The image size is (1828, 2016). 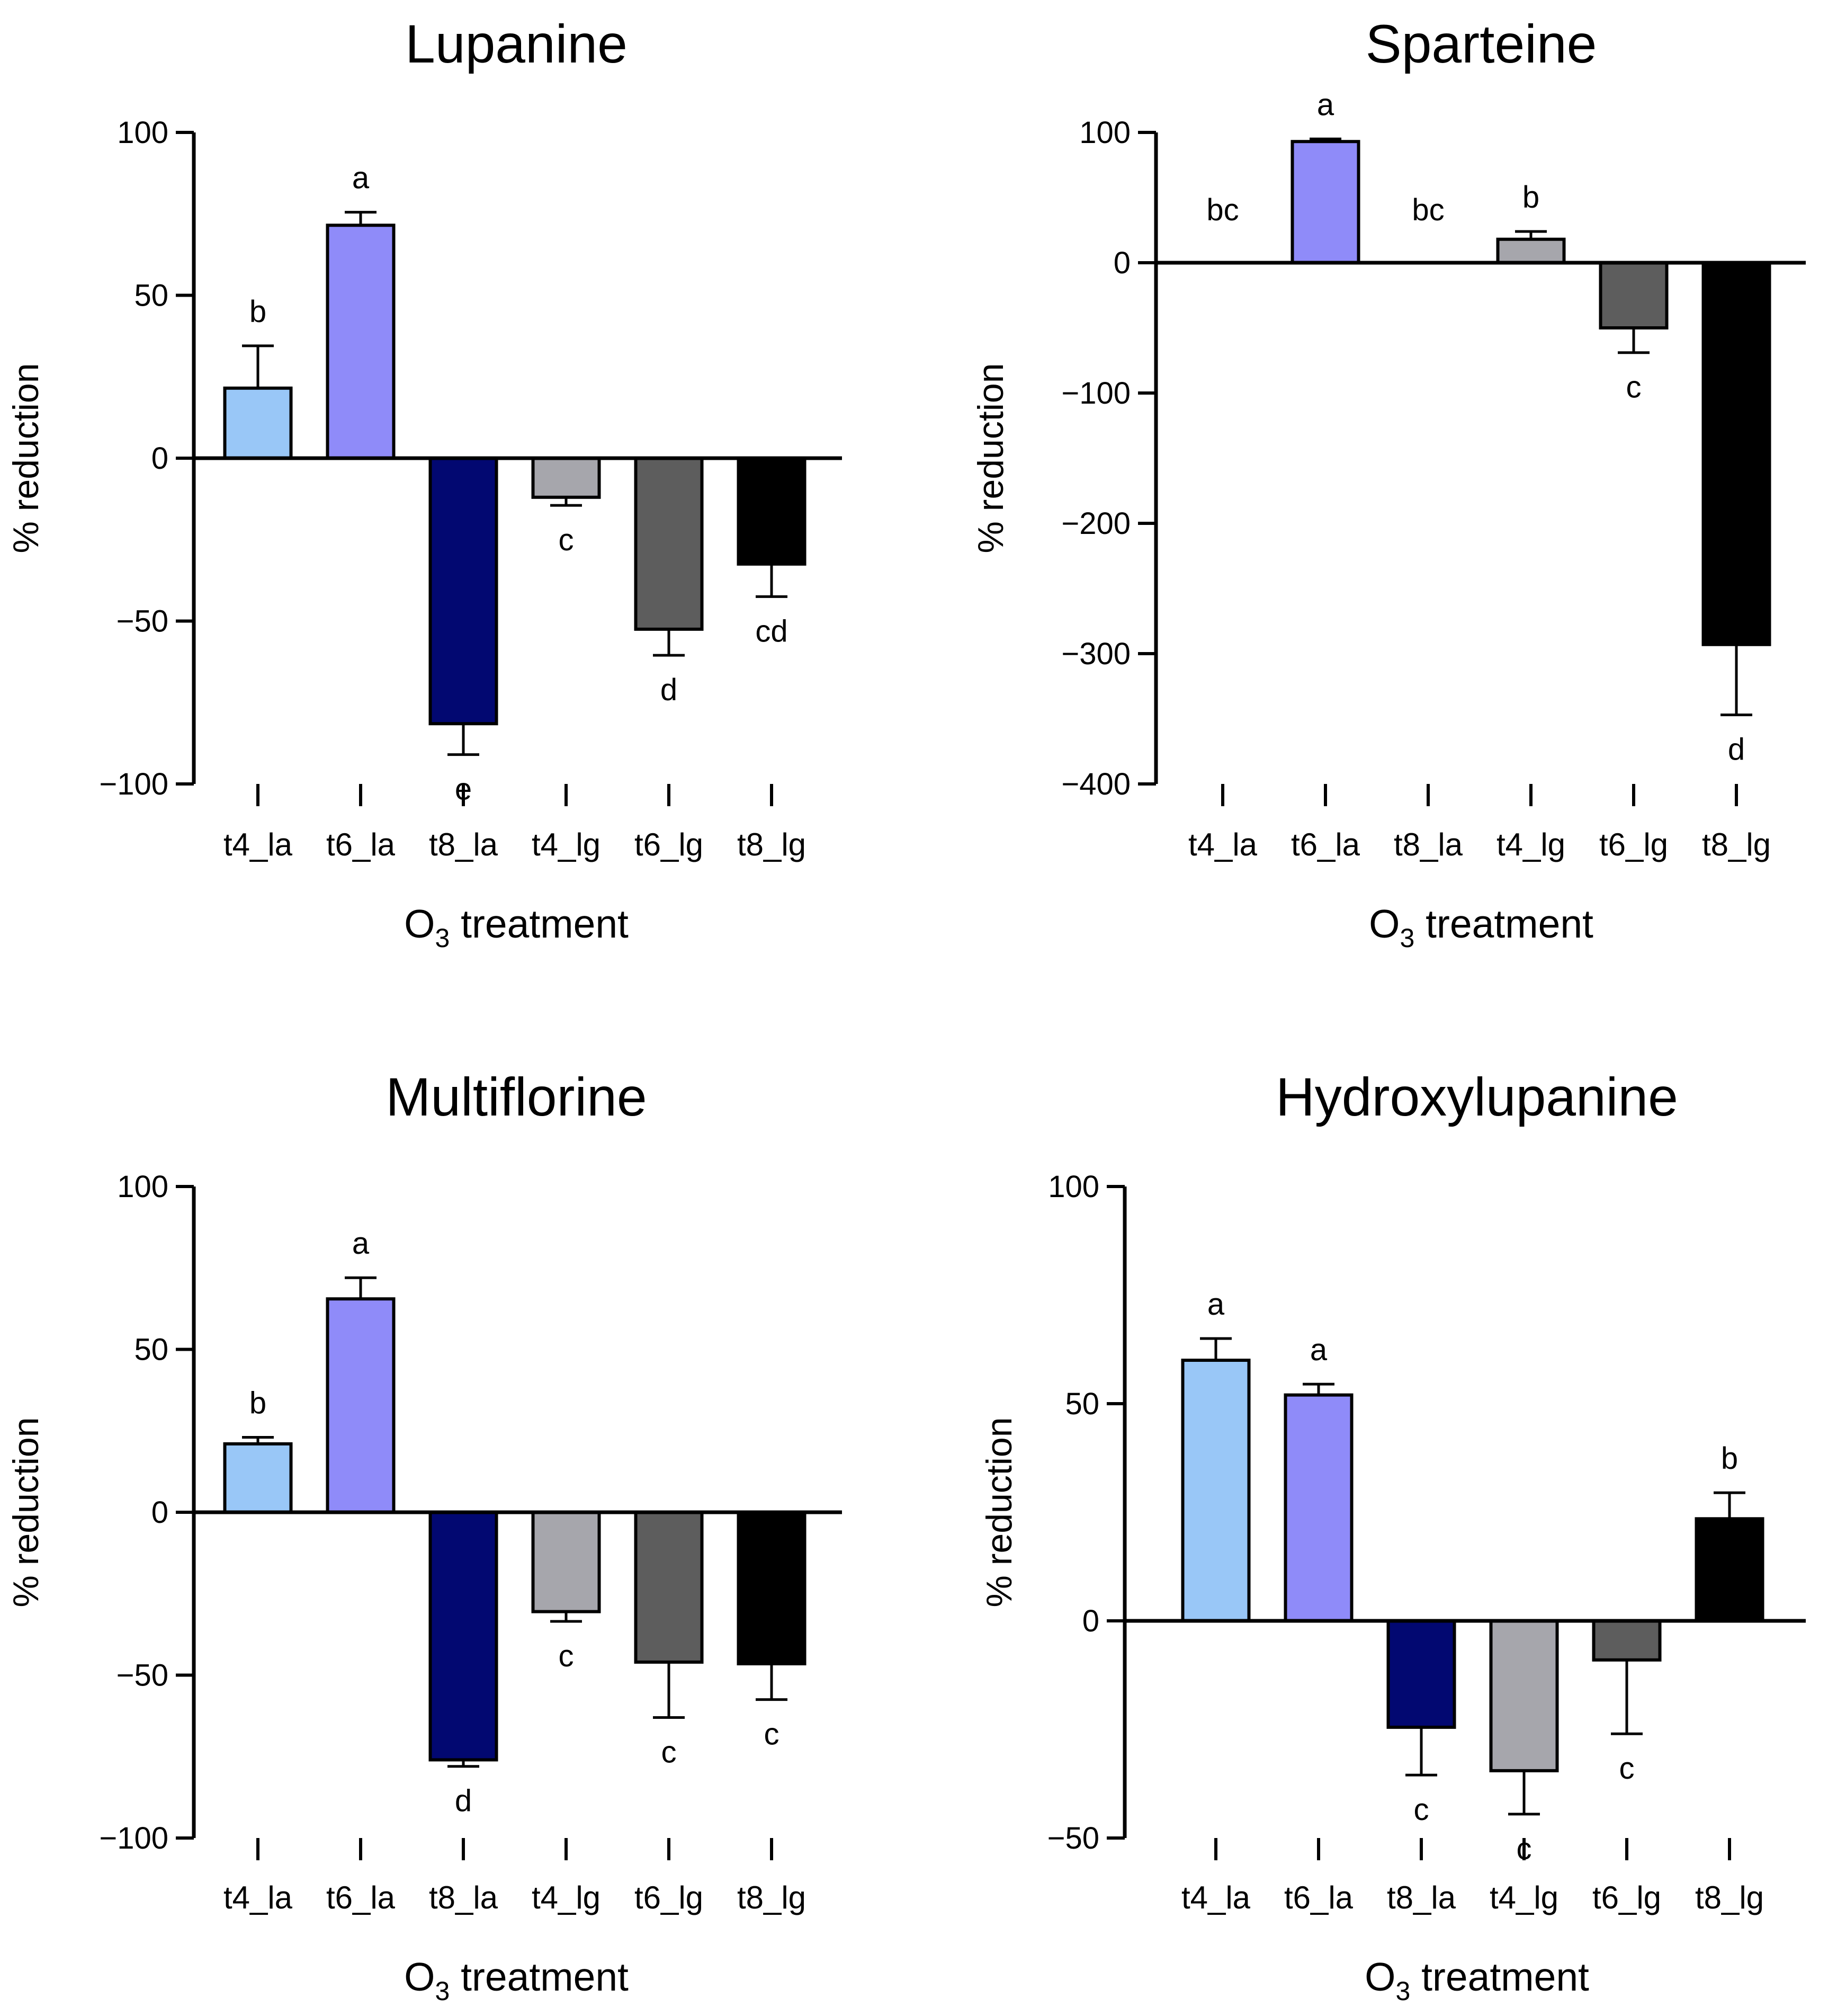 I want to click on significance-letter: e, so click(x=463, y=789).